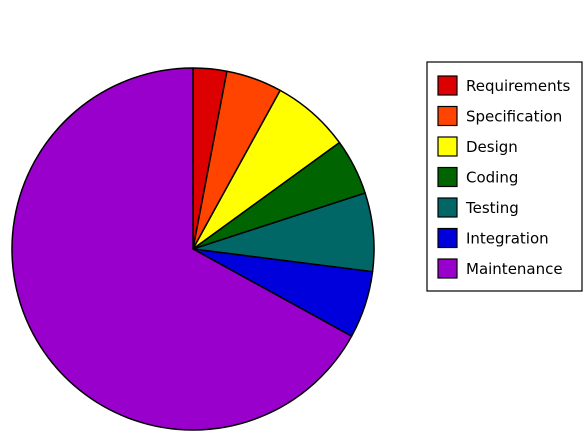 This screenshot has height=432, width=588. What do you see at coordinates (447, 238) in the screenshot?
I see `legend-swatch-integration` at bounding box center [447, 238].